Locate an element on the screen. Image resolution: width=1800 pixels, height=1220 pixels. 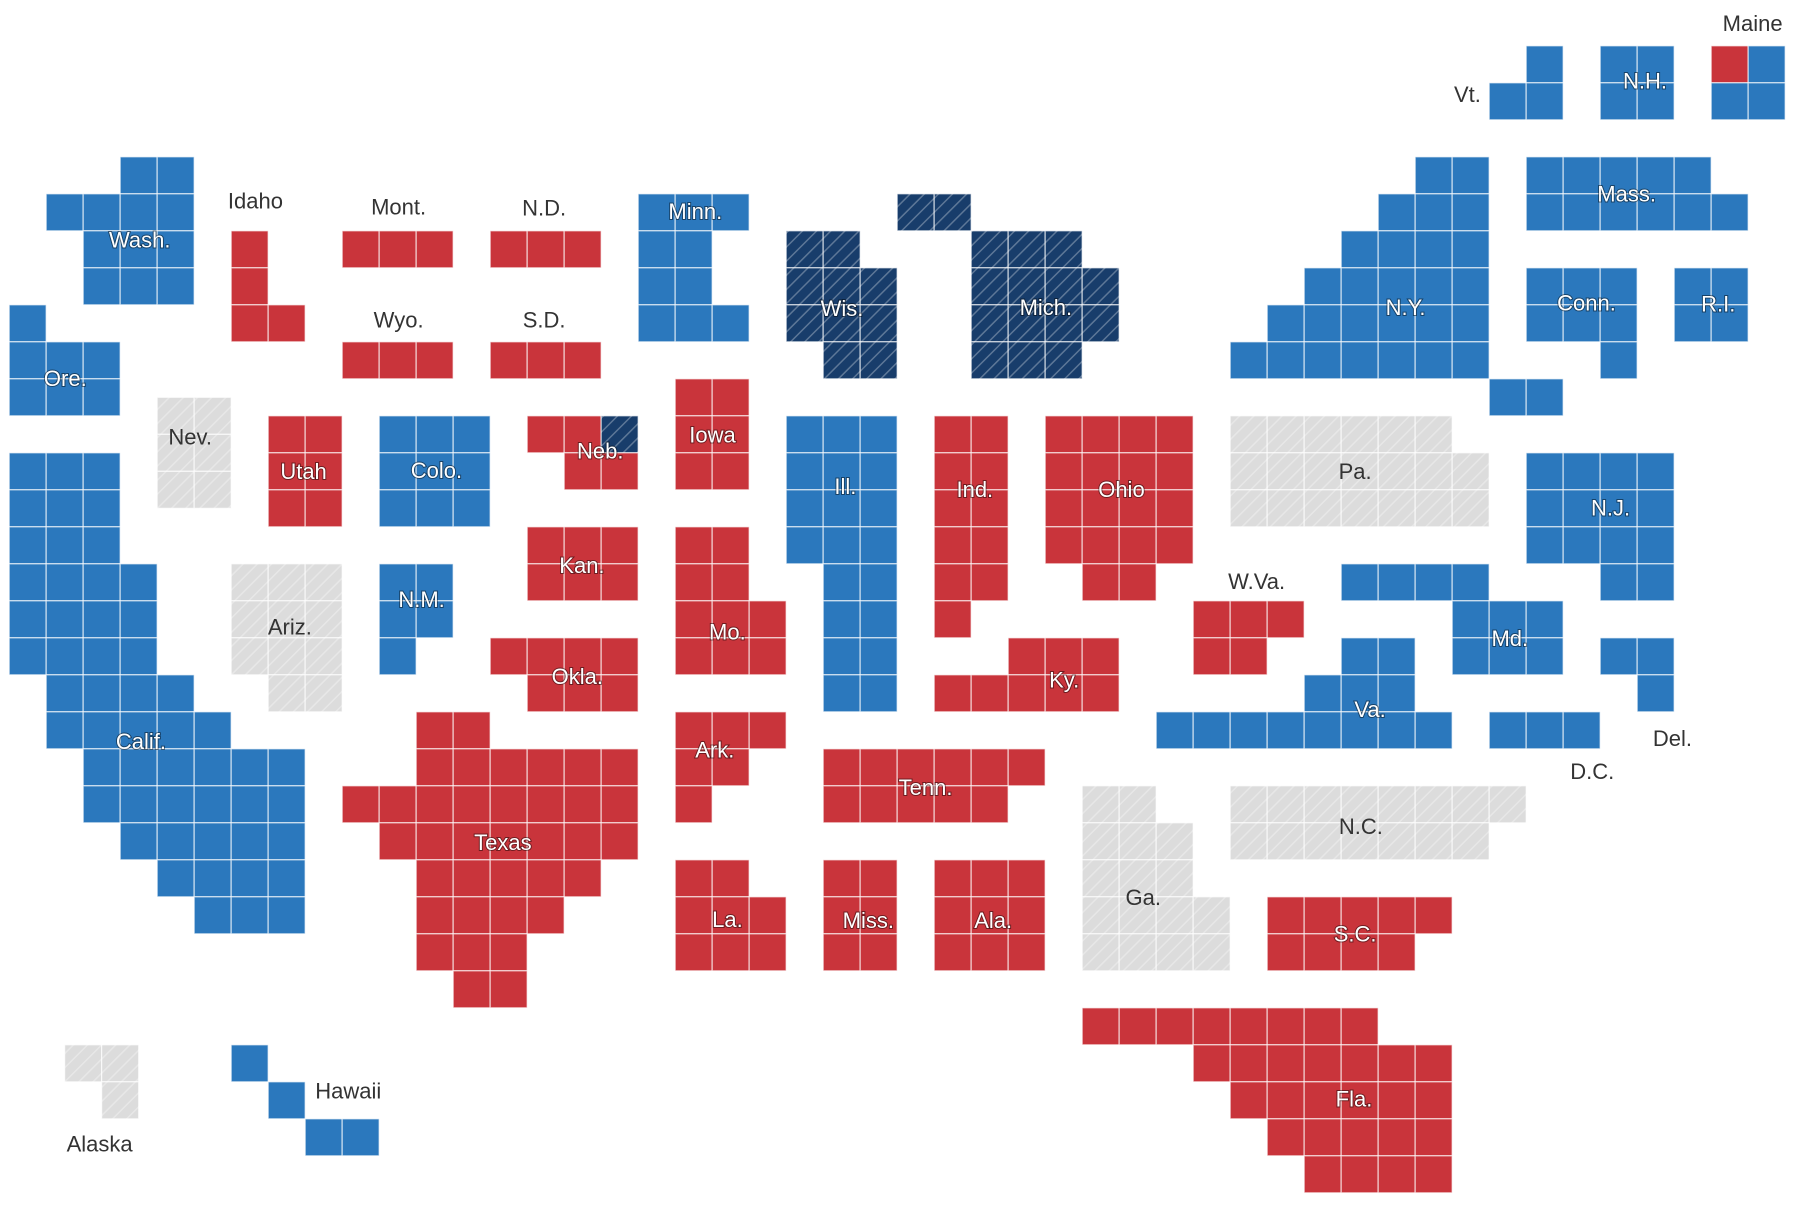
state-label: Texas is located at coordinates (502, 842).